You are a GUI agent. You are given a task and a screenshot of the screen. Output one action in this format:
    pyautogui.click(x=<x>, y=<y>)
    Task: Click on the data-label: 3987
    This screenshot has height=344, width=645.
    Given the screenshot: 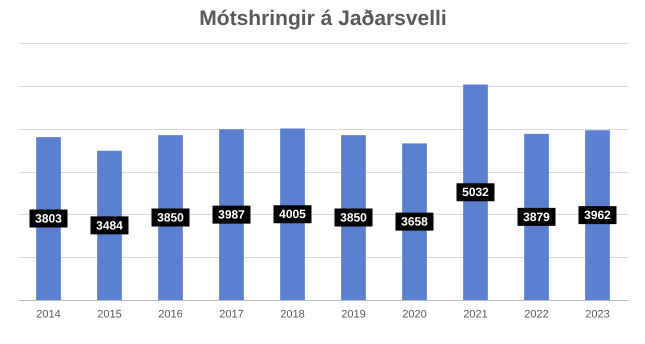 What is the action you would take?
    pyautogui.click(x=232, y=215)
    